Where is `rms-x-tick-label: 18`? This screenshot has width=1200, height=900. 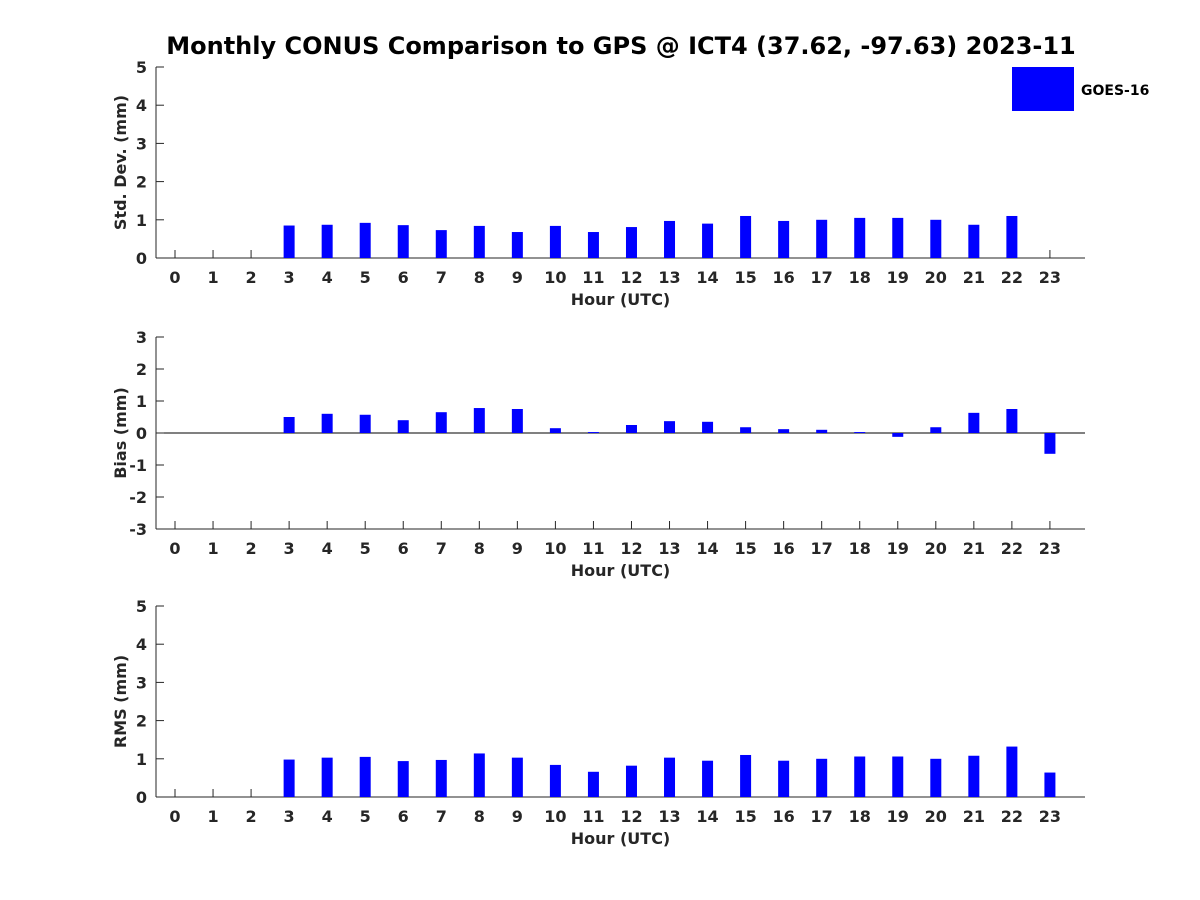
rms-x-tick-label: 18 is located at coordinates (860, 816).